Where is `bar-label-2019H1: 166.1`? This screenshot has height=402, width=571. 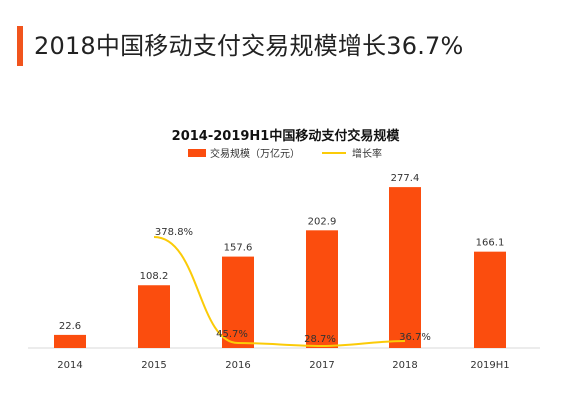 bar-label-2019H1: 166.1 is located at coordinates (490, 243).